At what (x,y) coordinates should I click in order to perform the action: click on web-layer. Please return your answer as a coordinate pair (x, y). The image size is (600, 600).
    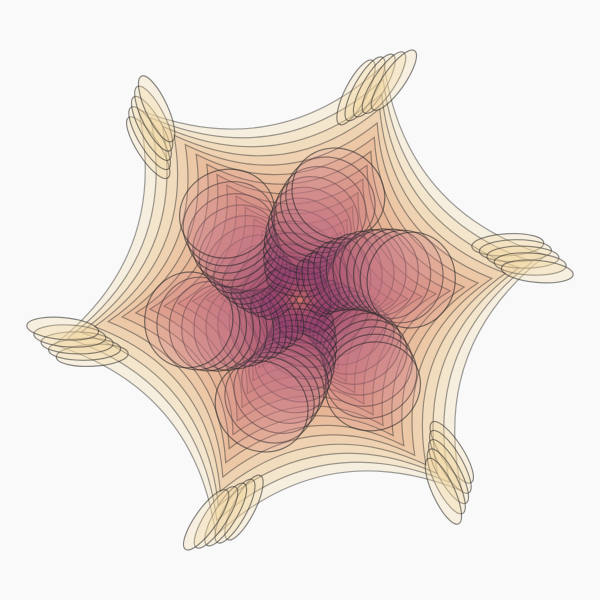
    Looking at the image, I should click on (300, 300).